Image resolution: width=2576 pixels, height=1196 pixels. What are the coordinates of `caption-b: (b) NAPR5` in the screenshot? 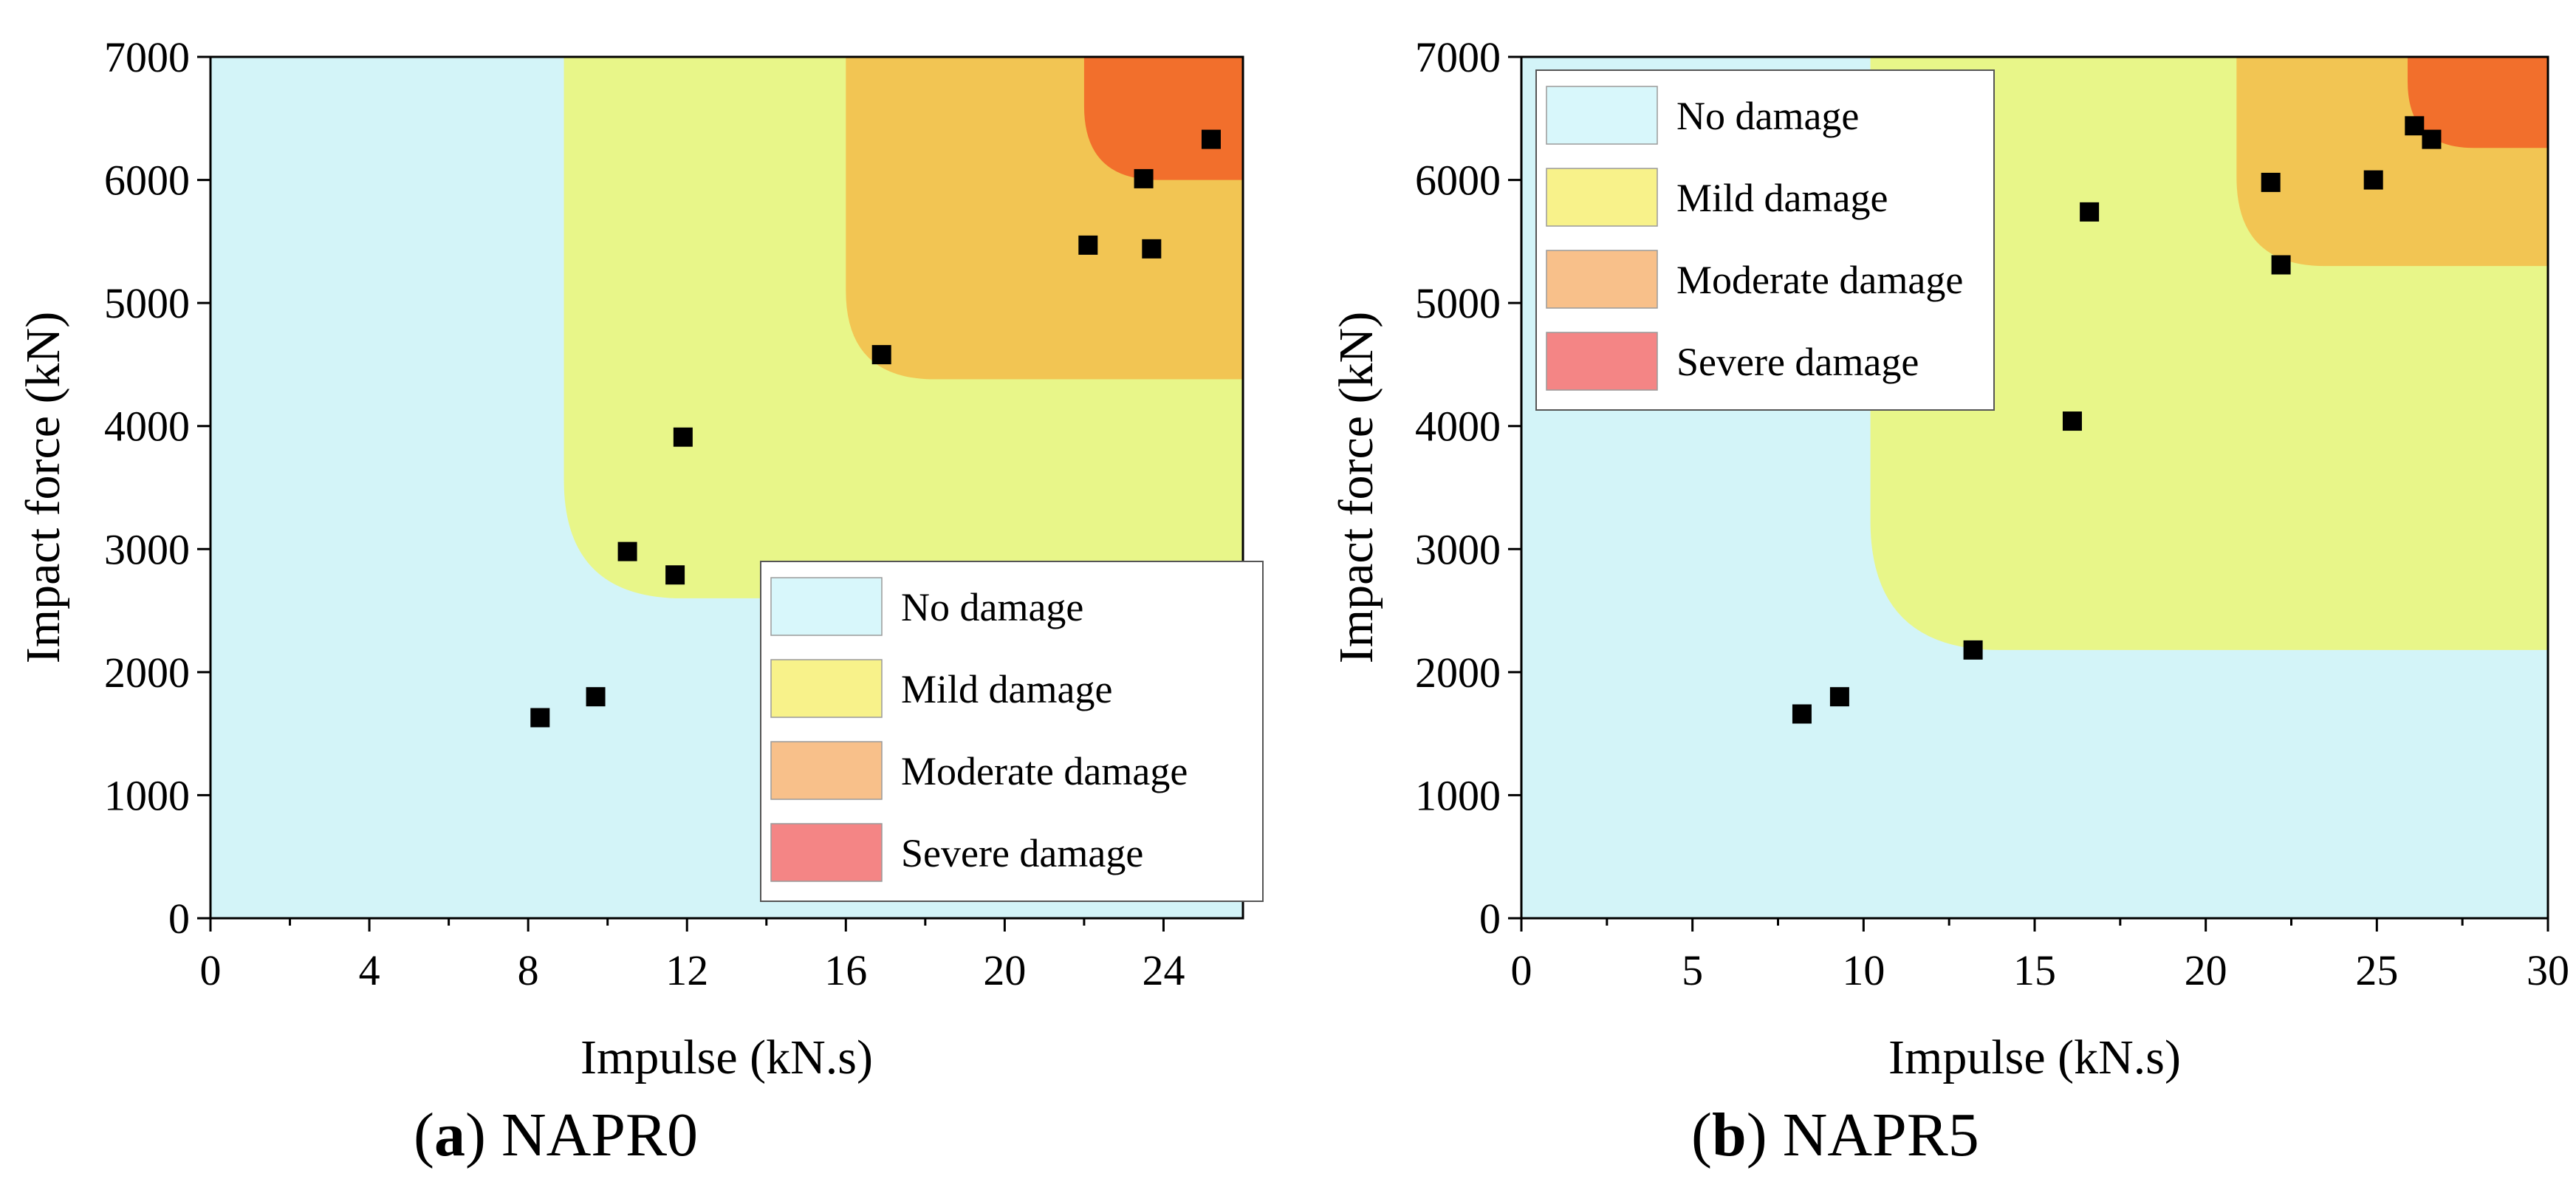 It's located at (1835, 1135).